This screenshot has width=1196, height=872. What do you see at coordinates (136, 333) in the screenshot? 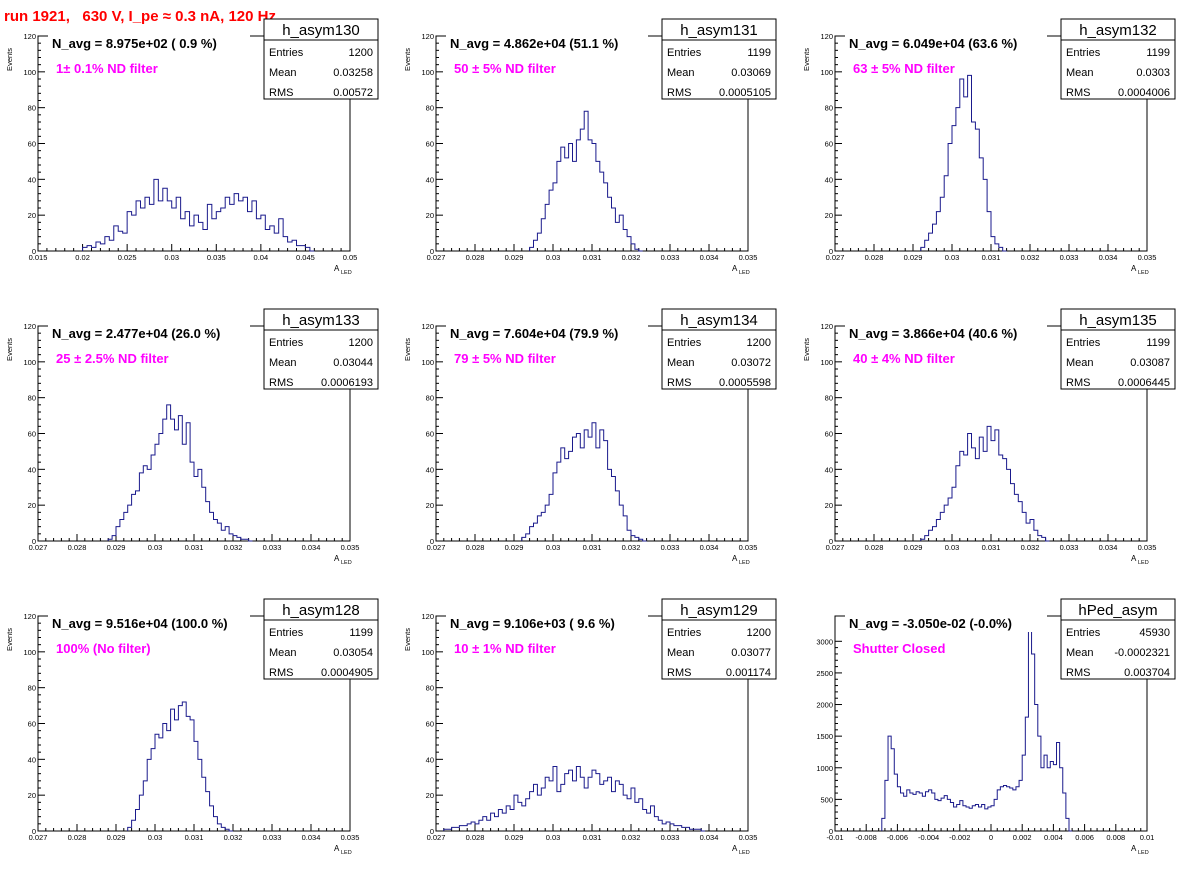
I see `navg-label: N_avg = 2.477e+04 (26.0 %)` at bounding box center [136, 333].